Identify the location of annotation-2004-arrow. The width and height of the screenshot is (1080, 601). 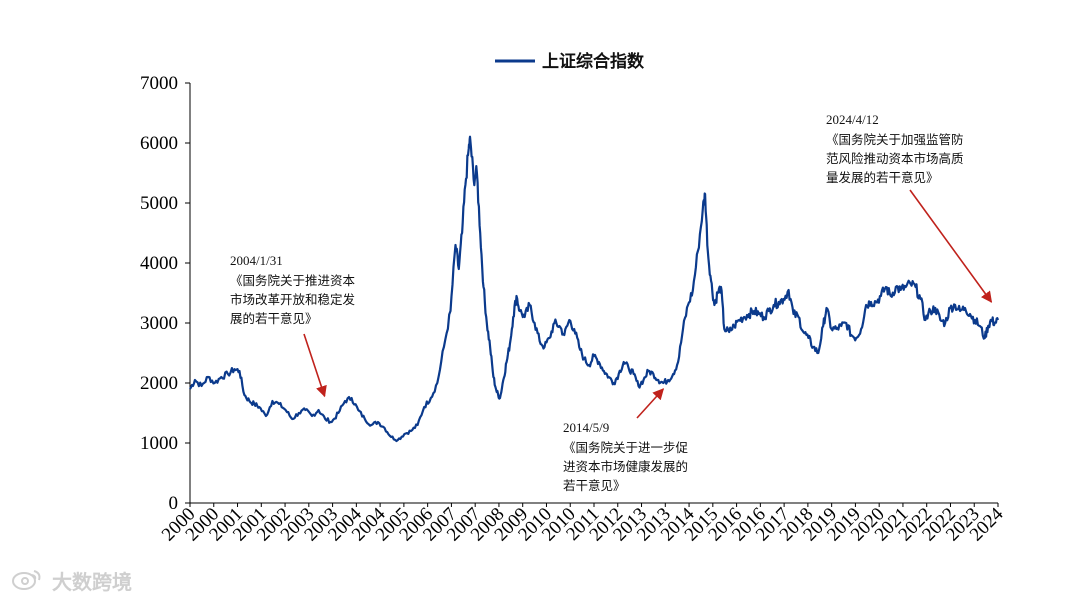
(315, 365).